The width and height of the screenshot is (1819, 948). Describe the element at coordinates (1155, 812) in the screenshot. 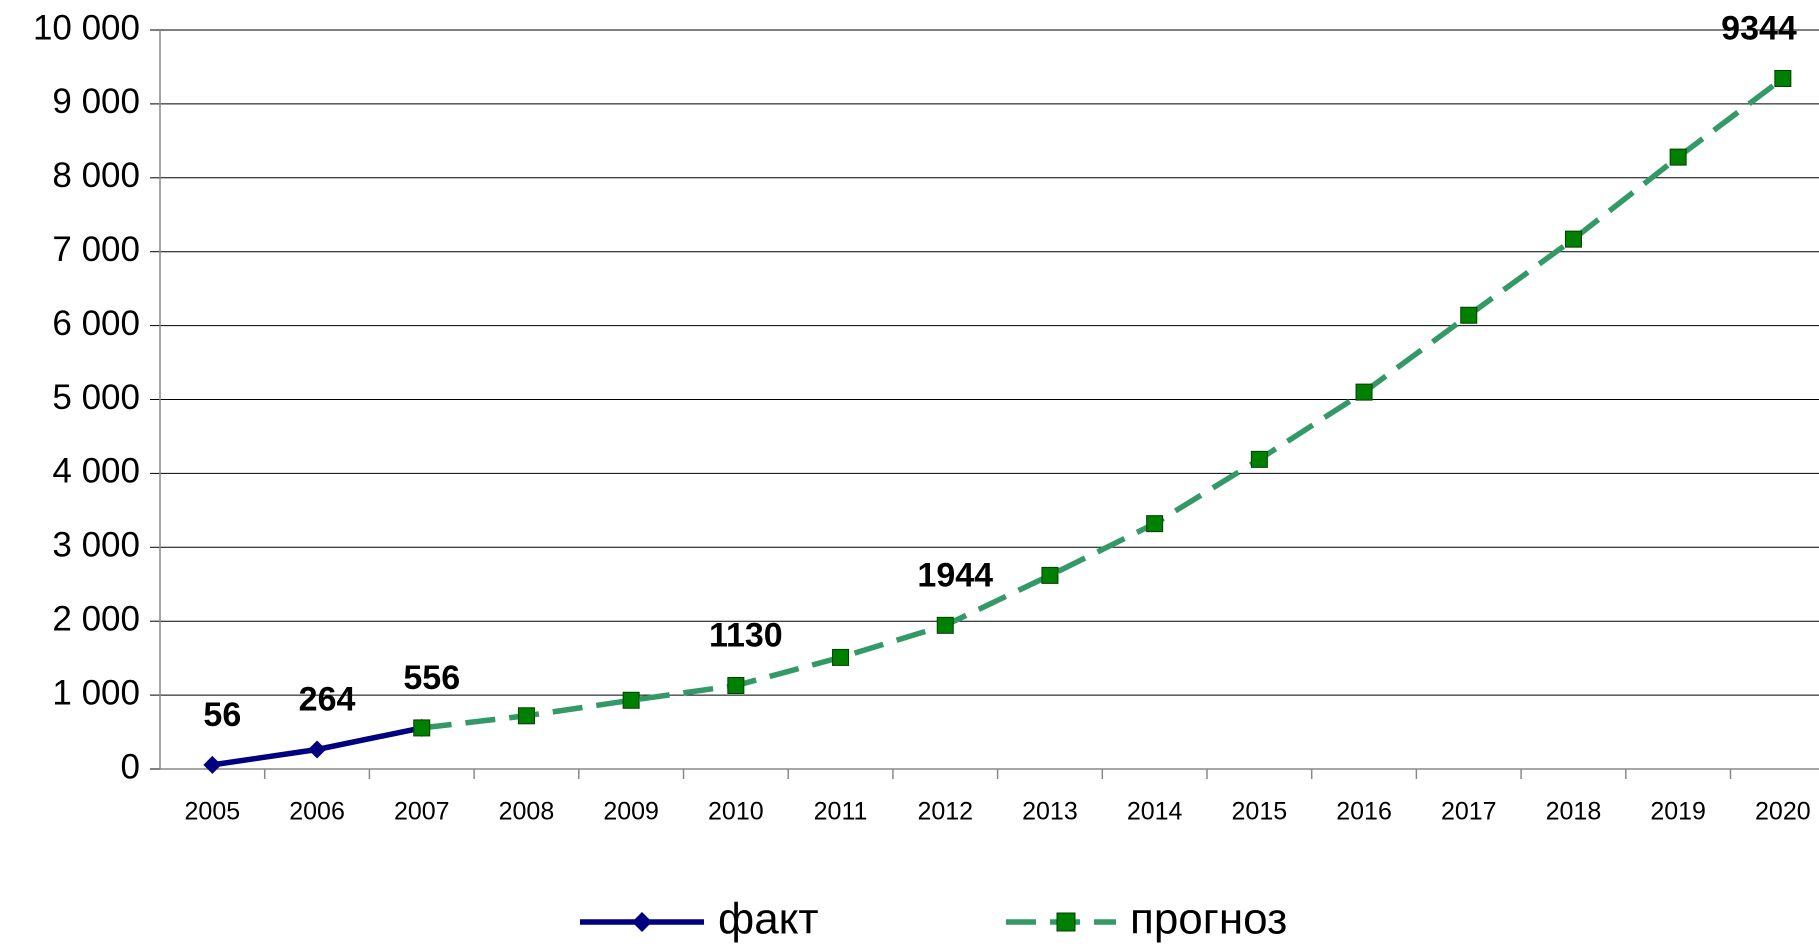

I see `x-tick-label: 2014` at that location.